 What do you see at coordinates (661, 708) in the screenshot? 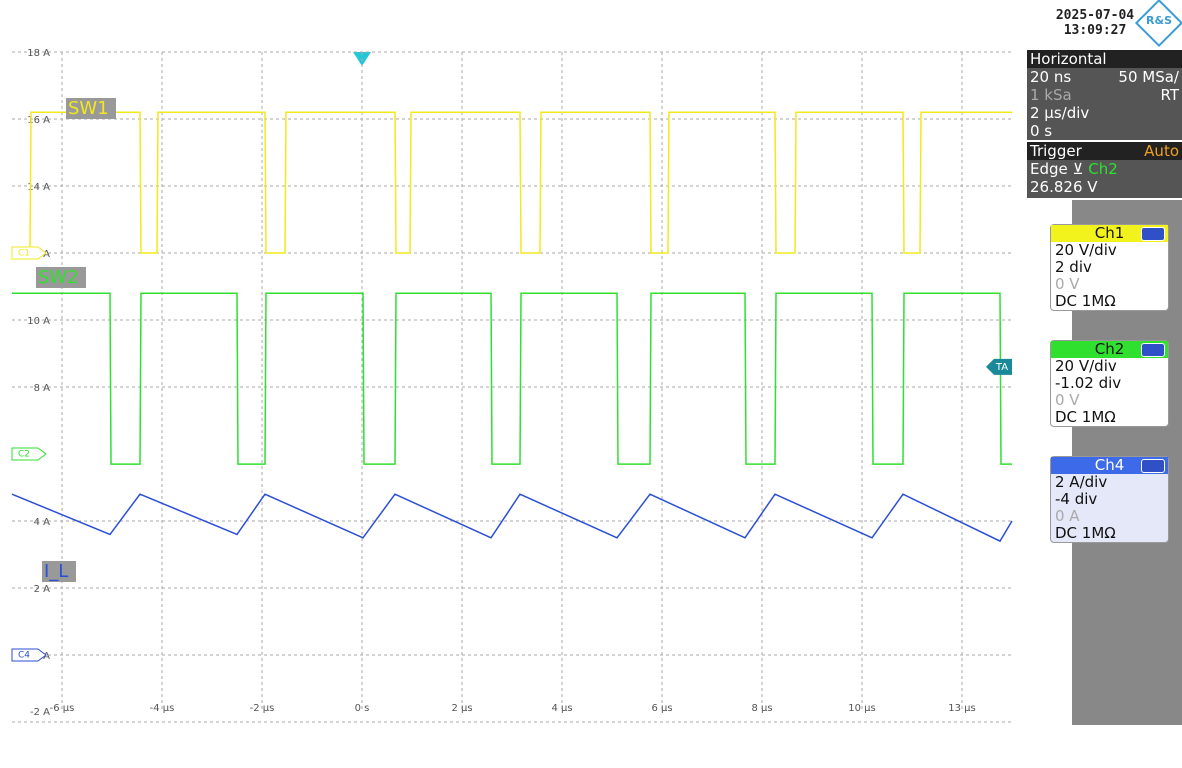
I see `x-tick-label: 6 µs` at bounding box center [661, 708].